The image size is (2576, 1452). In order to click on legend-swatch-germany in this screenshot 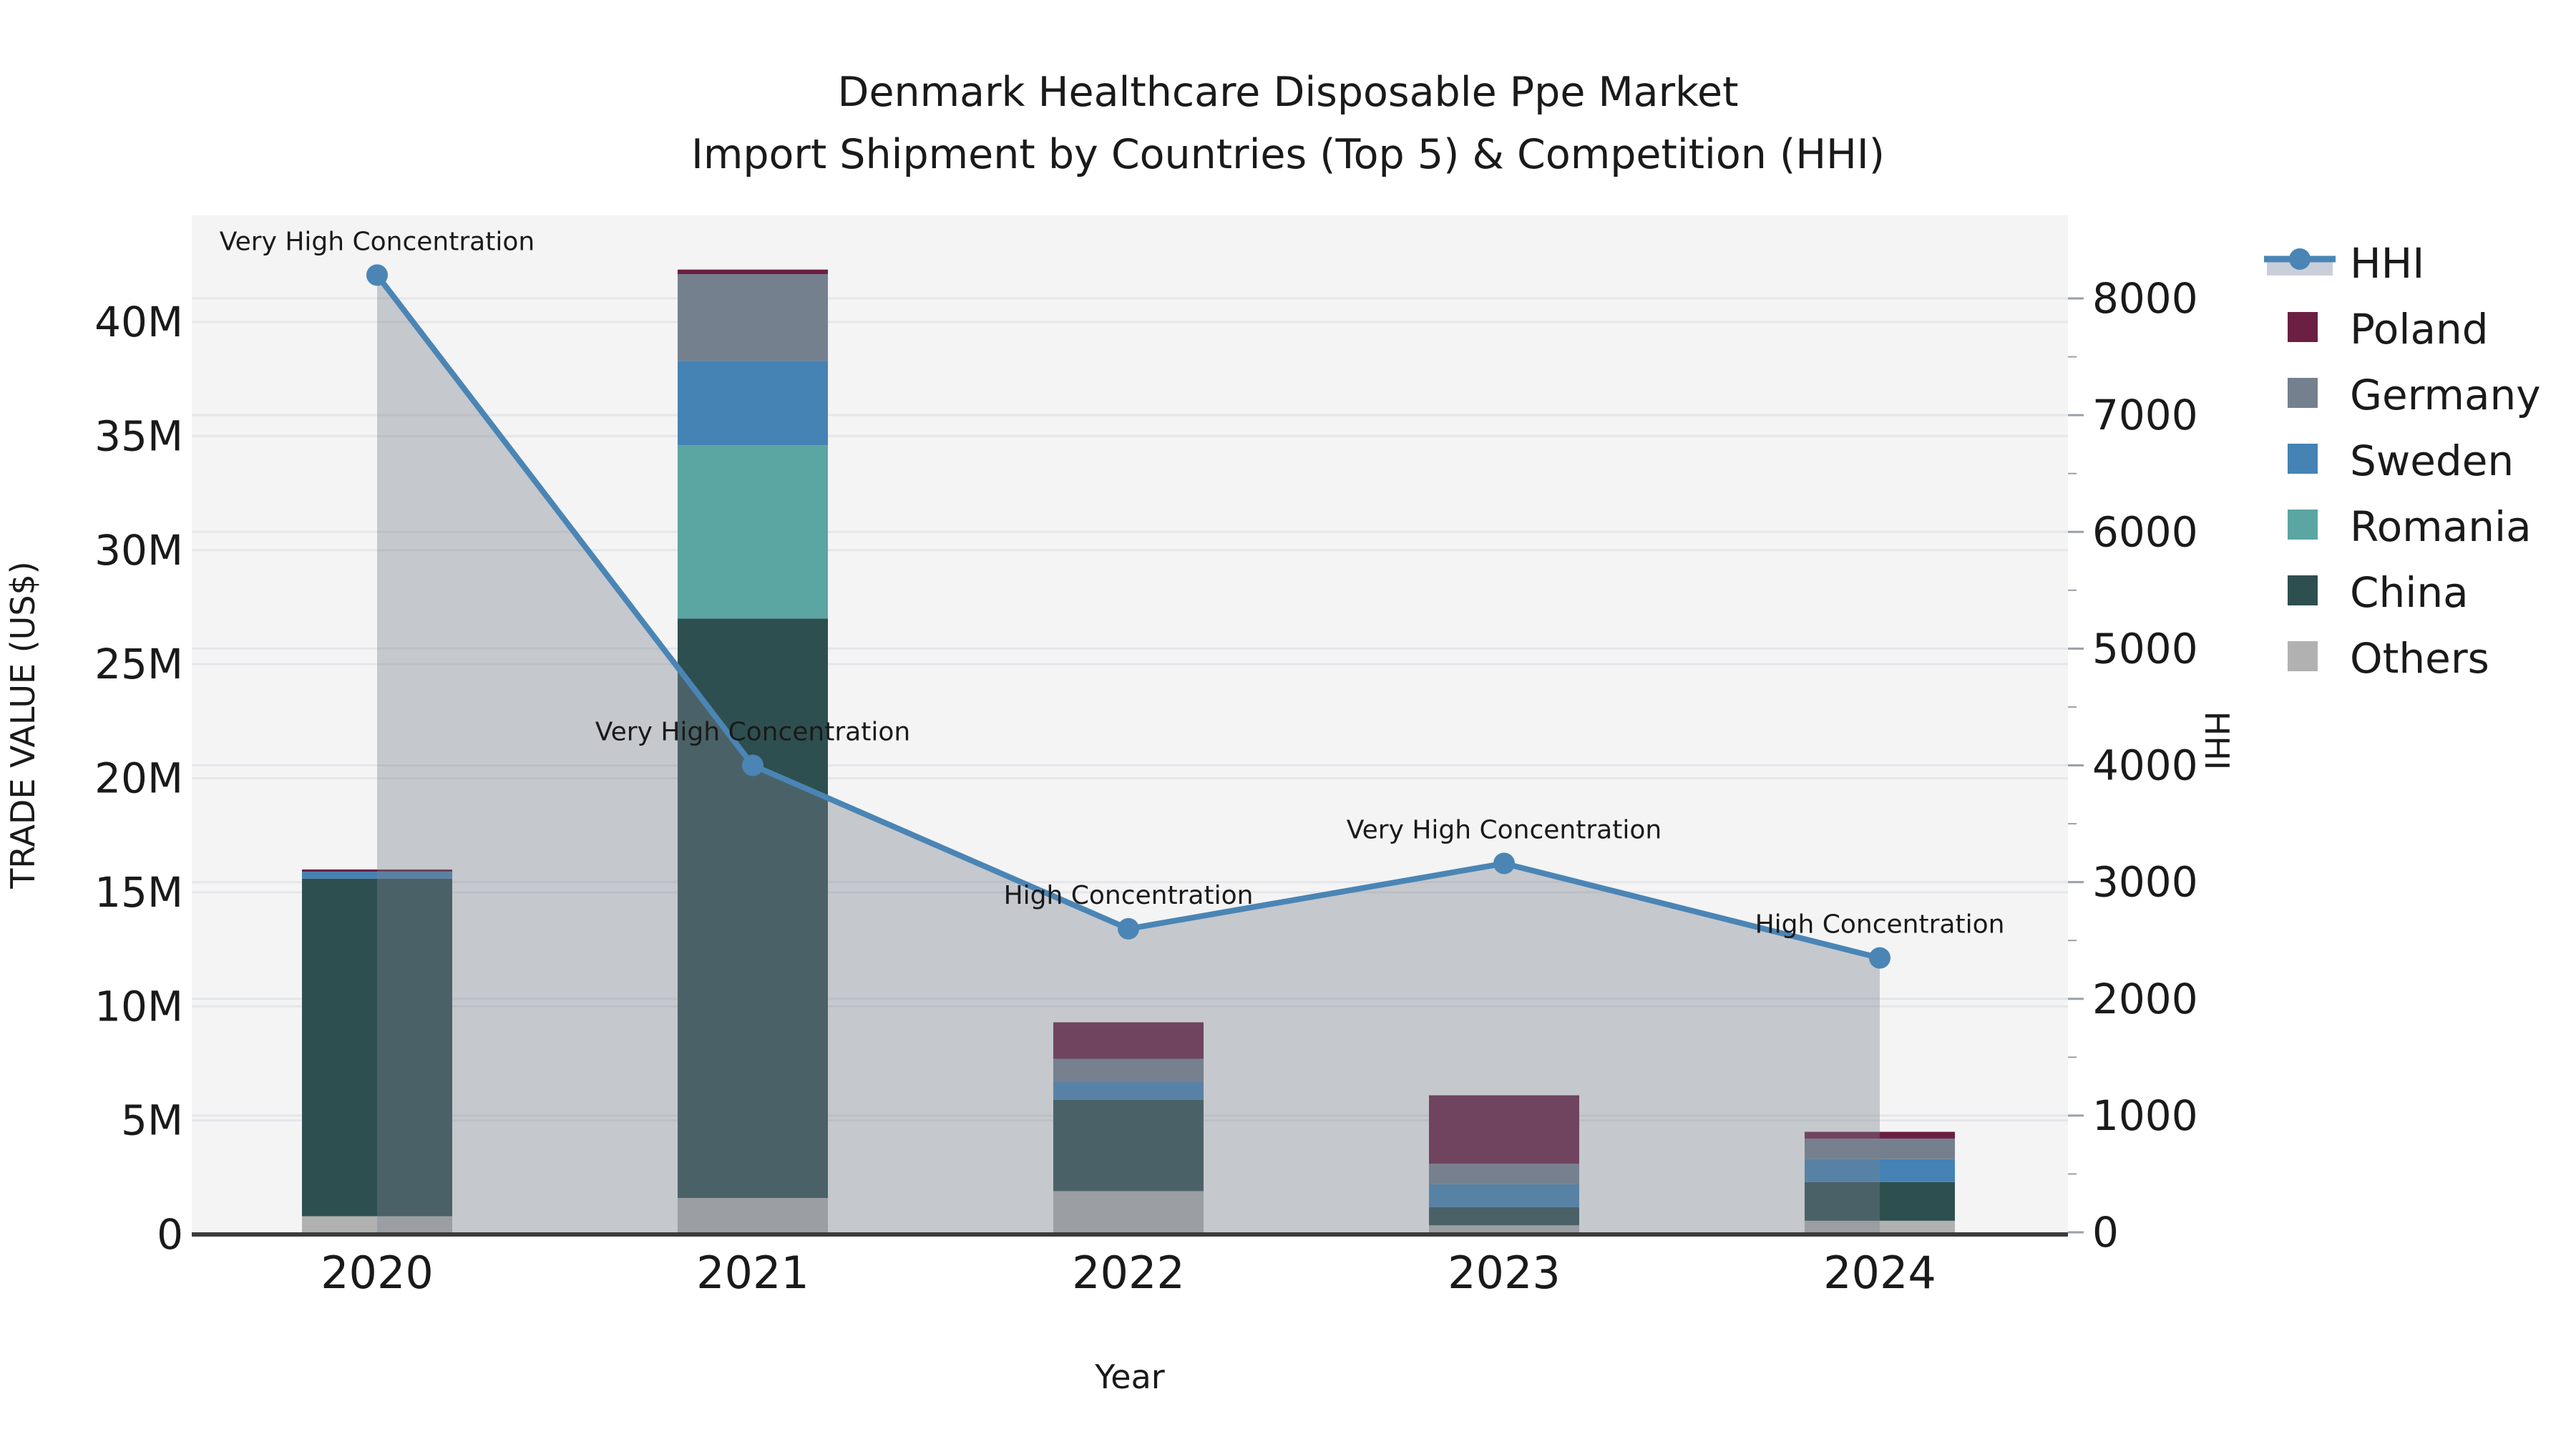, I will do `click(2303, 393)`.